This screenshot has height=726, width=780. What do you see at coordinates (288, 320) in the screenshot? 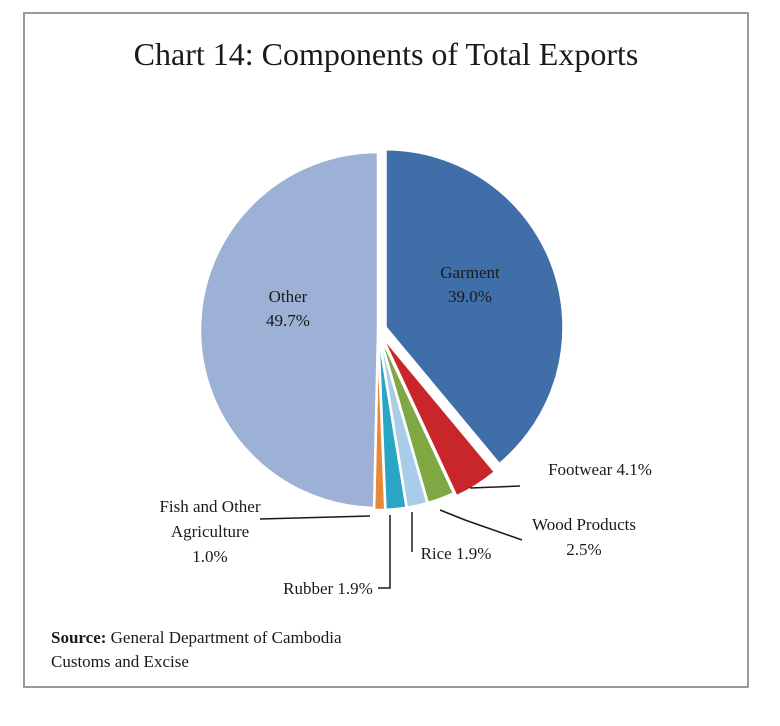
I see `slice-value-other: 49.7%` at bounding box center [288, 320].